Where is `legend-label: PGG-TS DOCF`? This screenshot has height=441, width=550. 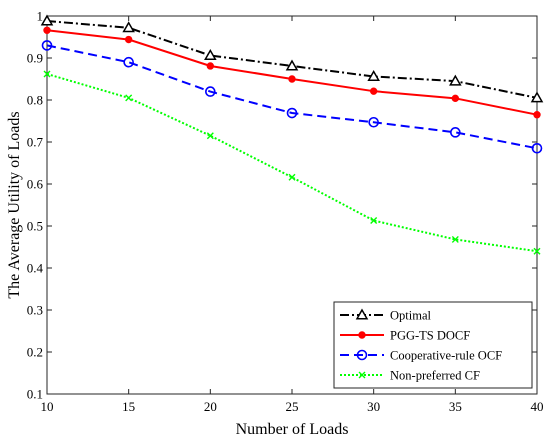
legend-label: PGG-TS DOCF is located at coordinates (430, 336).